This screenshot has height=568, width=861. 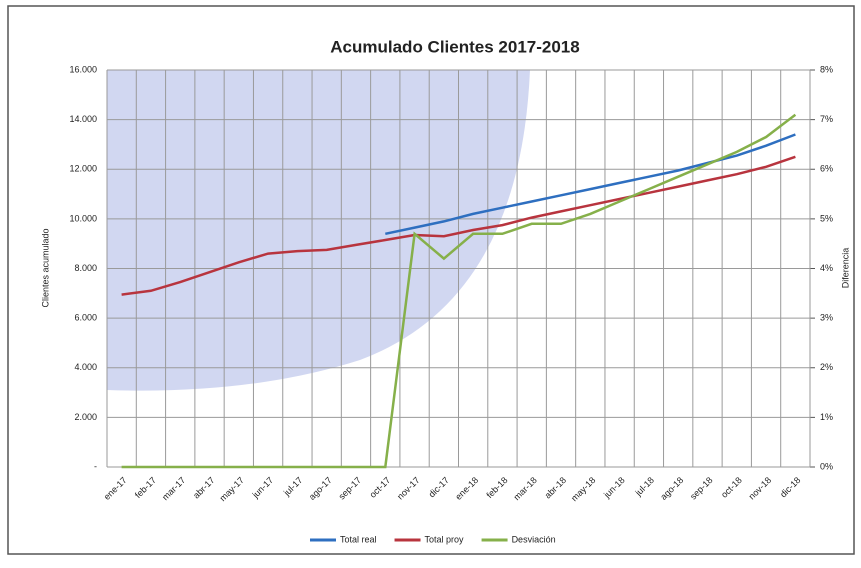 I want to click on y-tick-label: 8.000, so click(x=85, y=268).